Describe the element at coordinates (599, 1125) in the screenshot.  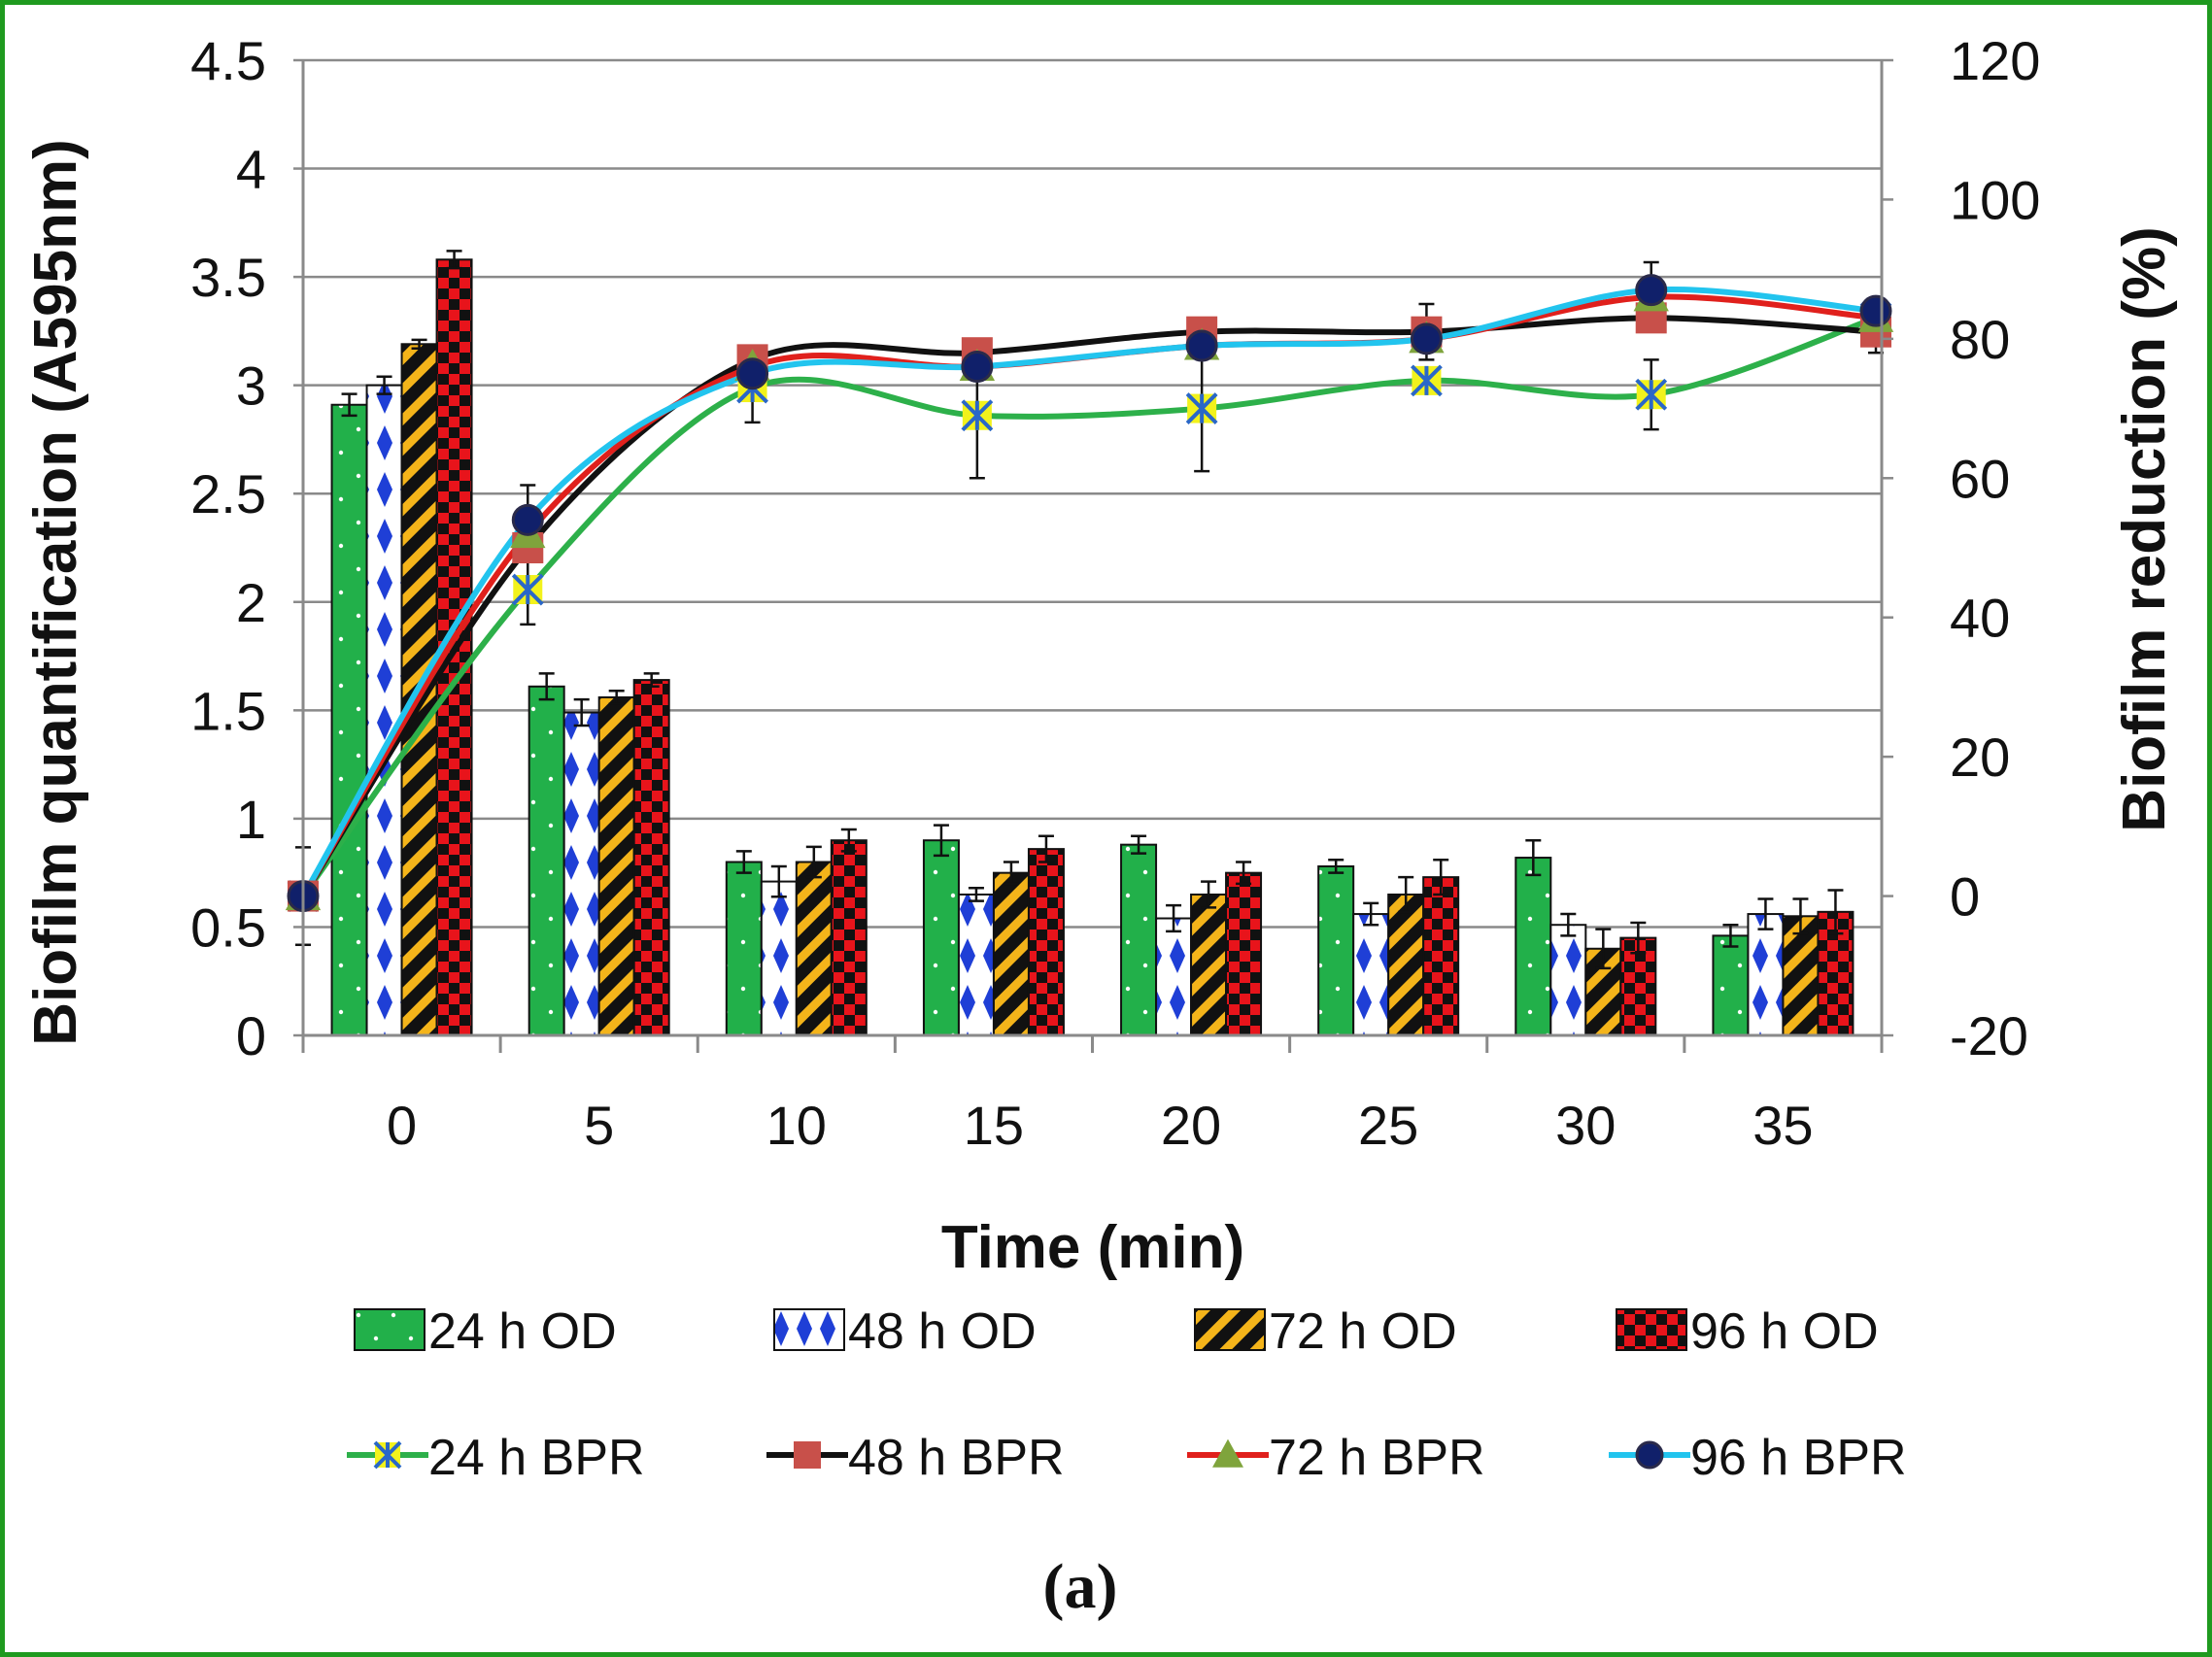
I see `x-tick-label: 5` at that location.